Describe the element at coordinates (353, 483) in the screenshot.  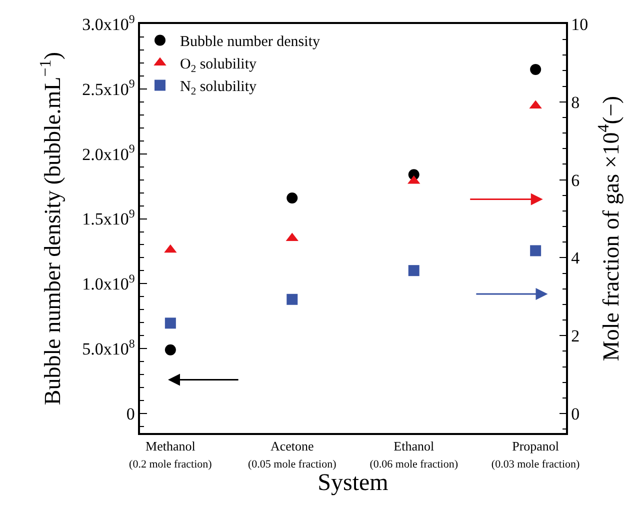
I see `x-axis-title: System` at that location.